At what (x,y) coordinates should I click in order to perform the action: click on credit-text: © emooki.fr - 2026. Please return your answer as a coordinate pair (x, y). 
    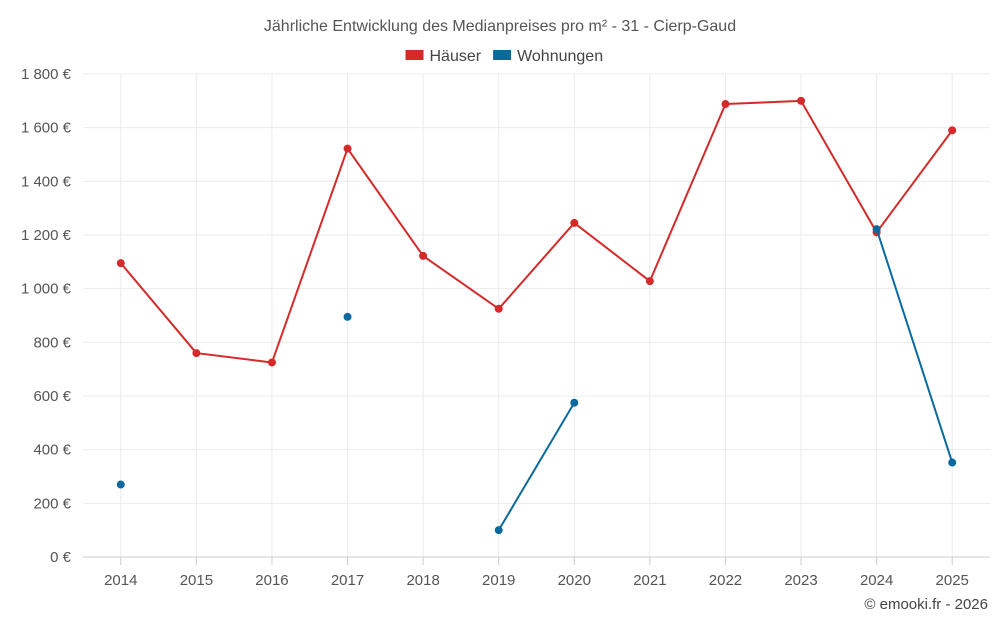
    Looking at the image, I should click on (926, 604).